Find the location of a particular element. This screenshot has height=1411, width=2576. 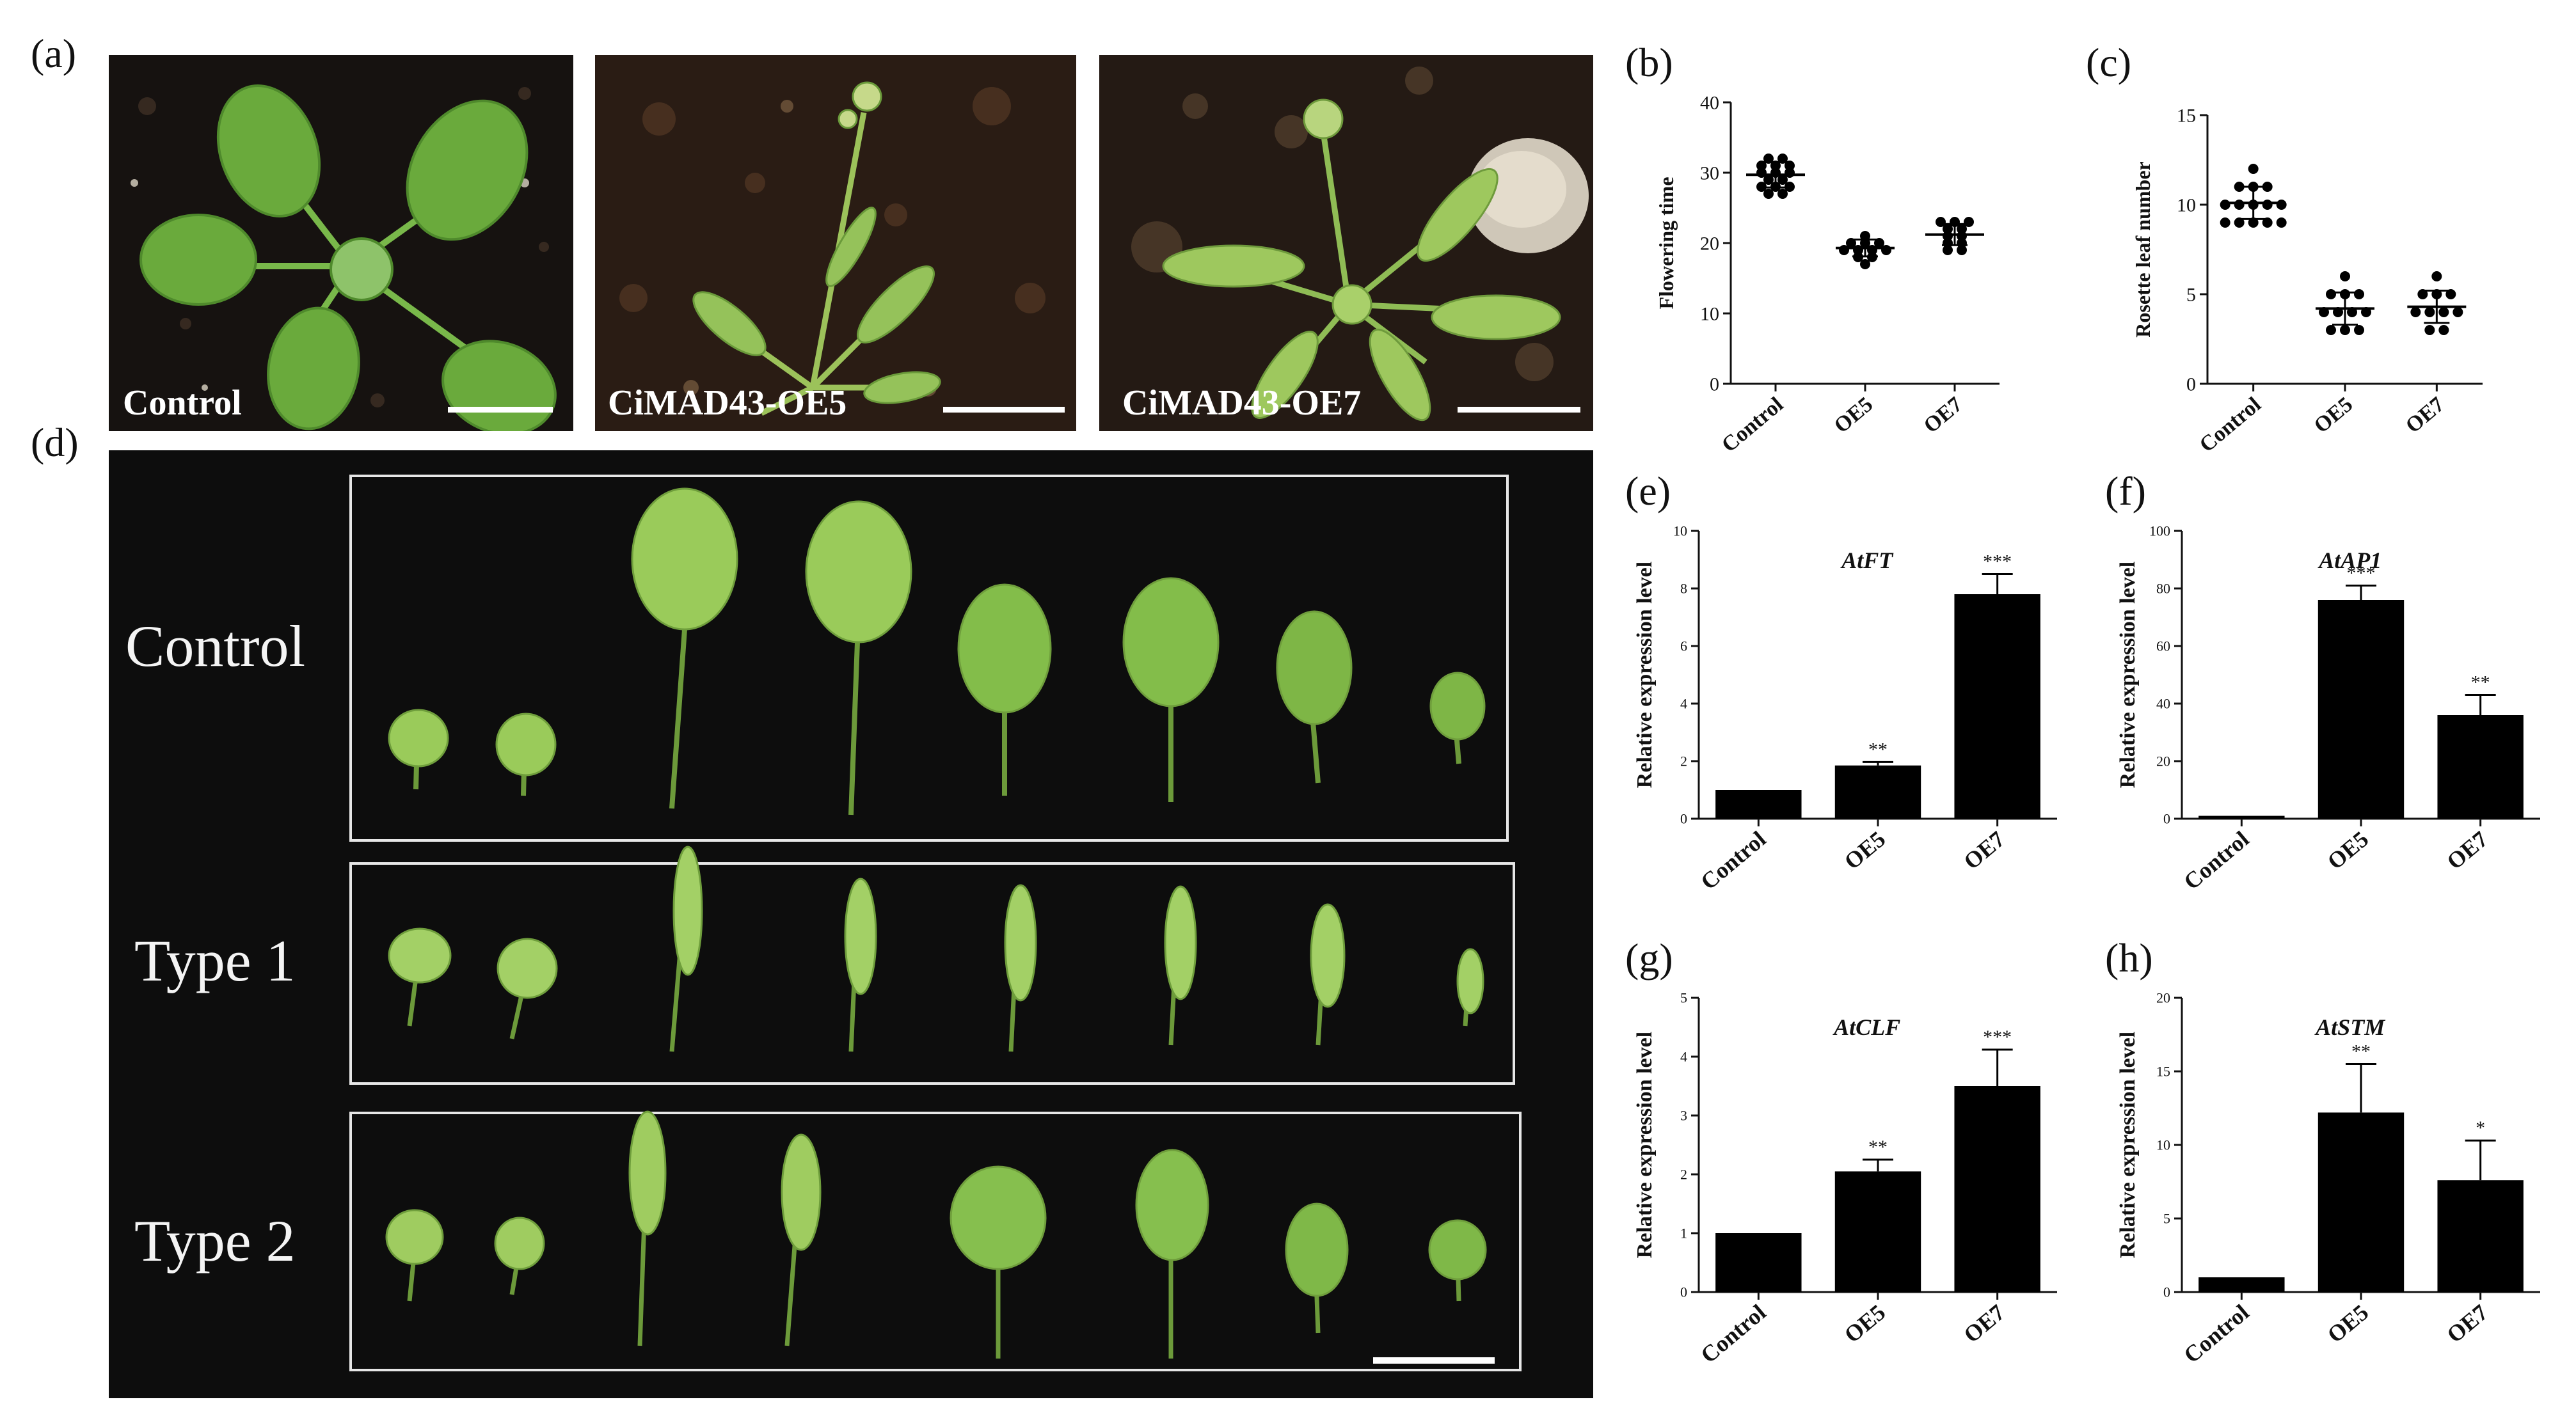

photo-control-plant: Control is located at coordinates (341, 243).